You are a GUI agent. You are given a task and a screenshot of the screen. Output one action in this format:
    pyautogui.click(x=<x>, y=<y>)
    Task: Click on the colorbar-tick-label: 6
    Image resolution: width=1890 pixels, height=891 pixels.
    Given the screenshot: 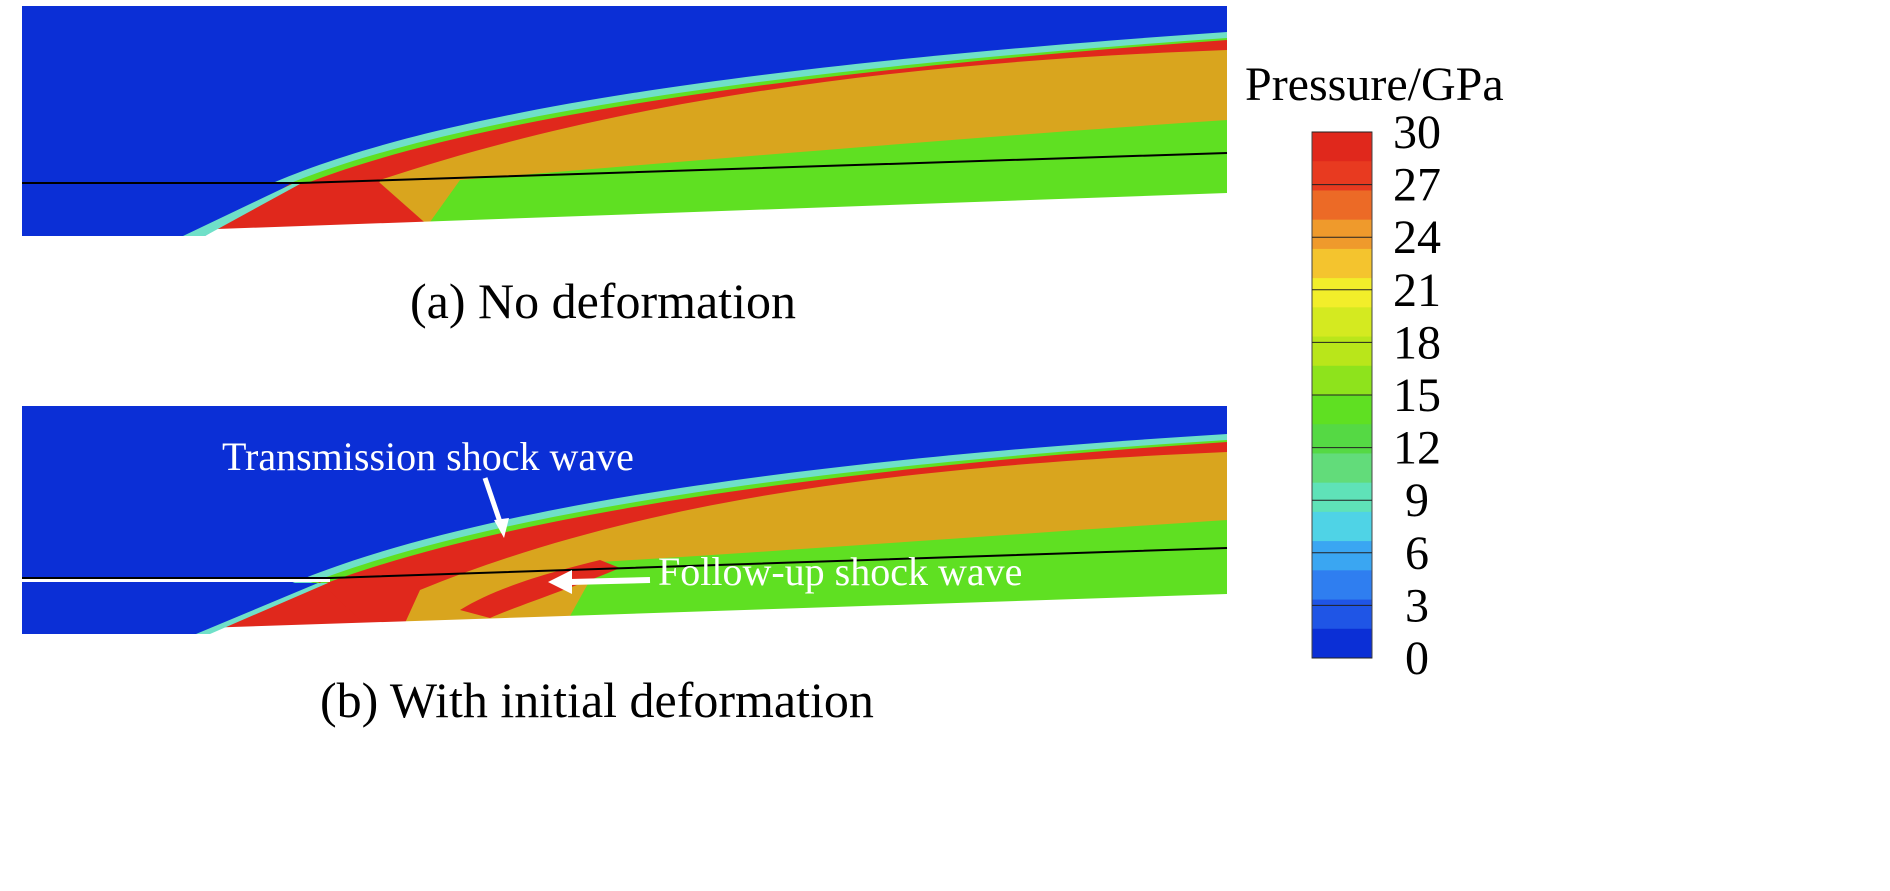 What is the action you would take?
    pyautogui.click(x=1417, y=553)
    